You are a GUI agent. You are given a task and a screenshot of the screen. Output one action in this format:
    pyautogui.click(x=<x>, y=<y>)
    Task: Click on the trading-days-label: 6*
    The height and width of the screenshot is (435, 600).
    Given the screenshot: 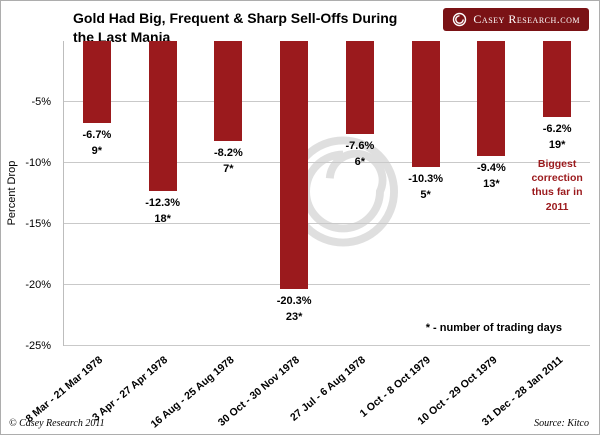 What is the action you would take?
    pyautogui.click(x=360, y=162)
    